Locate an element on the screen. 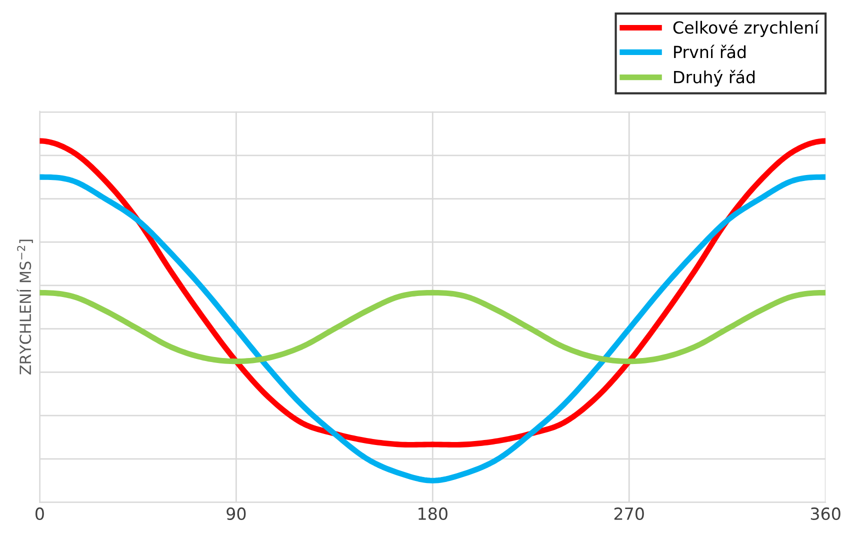 The image size is (845, 543). legend-label: První řád is located at coordinates (710, 51).